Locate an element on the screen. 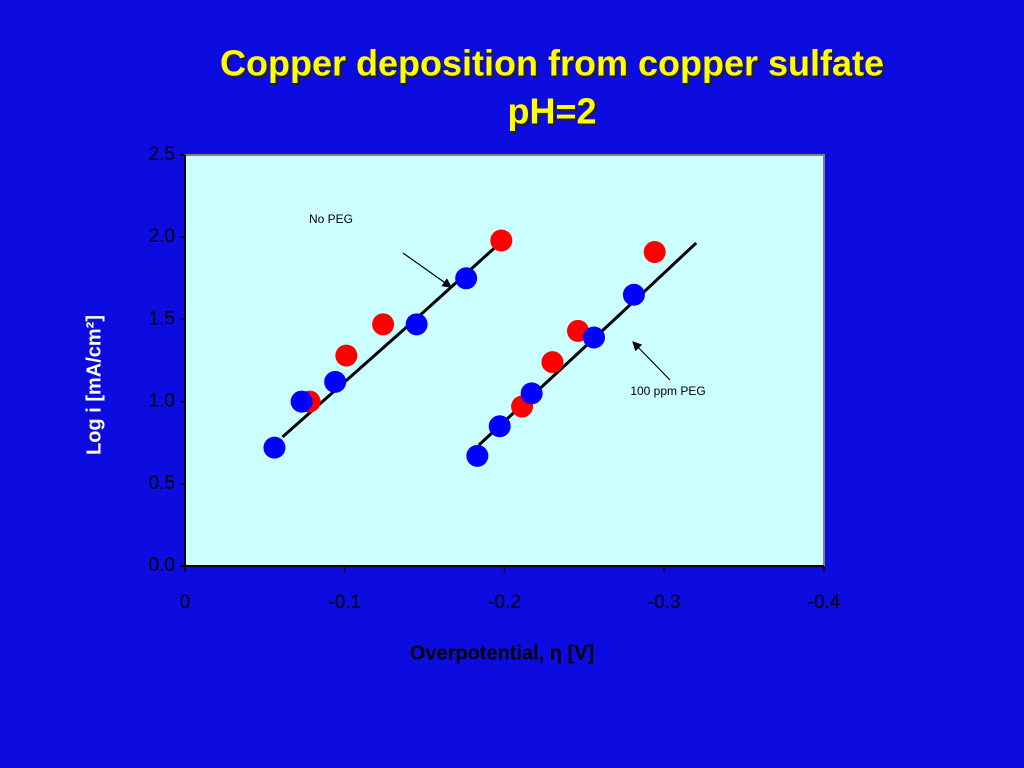 The width and height of the screenshot is (1024, 768). chart-subtitle: pH=2 is located at coordinates (551, 111).